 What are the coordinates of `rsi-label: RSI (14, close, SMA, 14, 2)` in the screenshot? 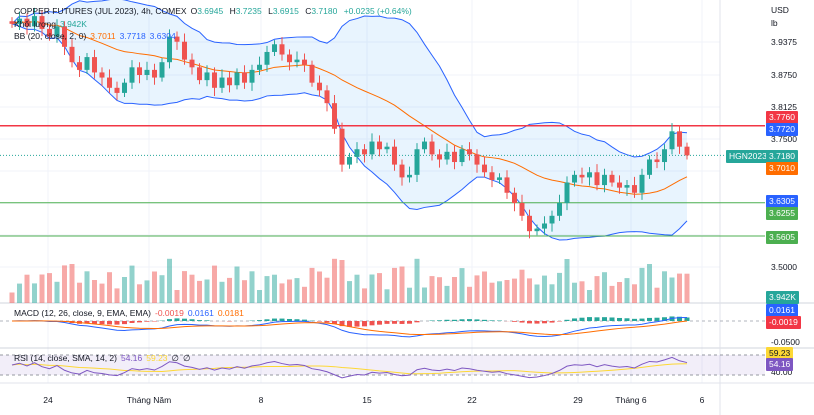 It's located at (65, 358).